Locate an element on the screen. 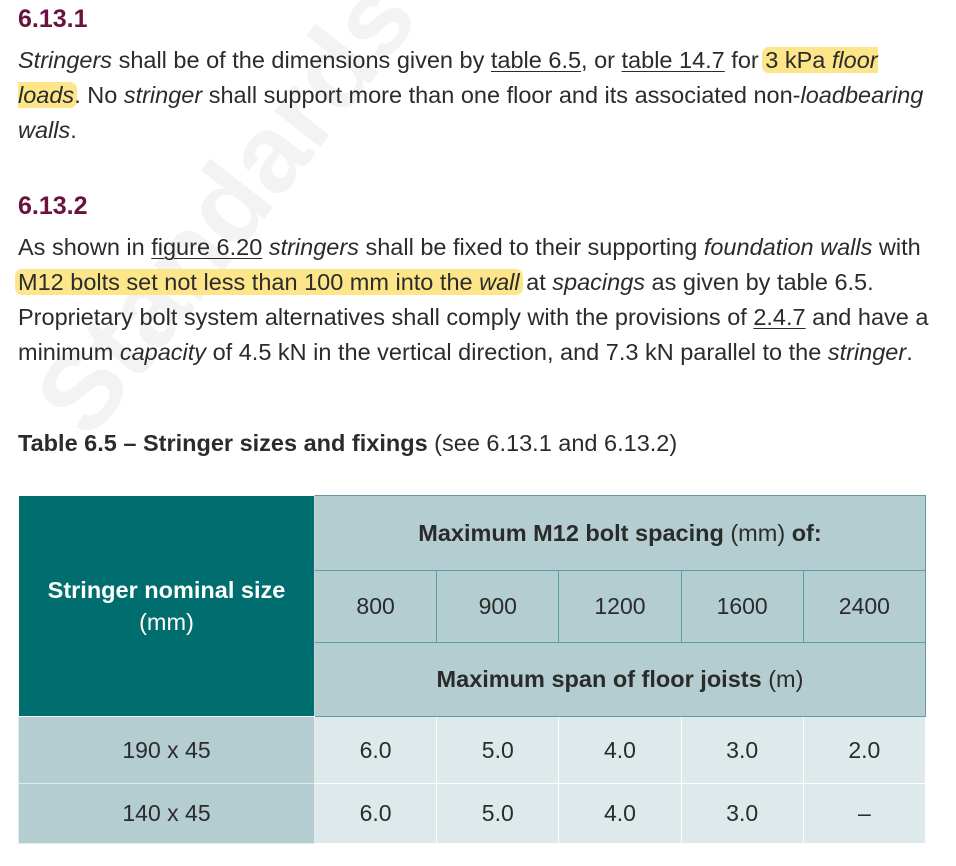 This screenshot has height=866, width=956. header-label: Maximum M12 bolt spacing is located at coordinates (571, 532).